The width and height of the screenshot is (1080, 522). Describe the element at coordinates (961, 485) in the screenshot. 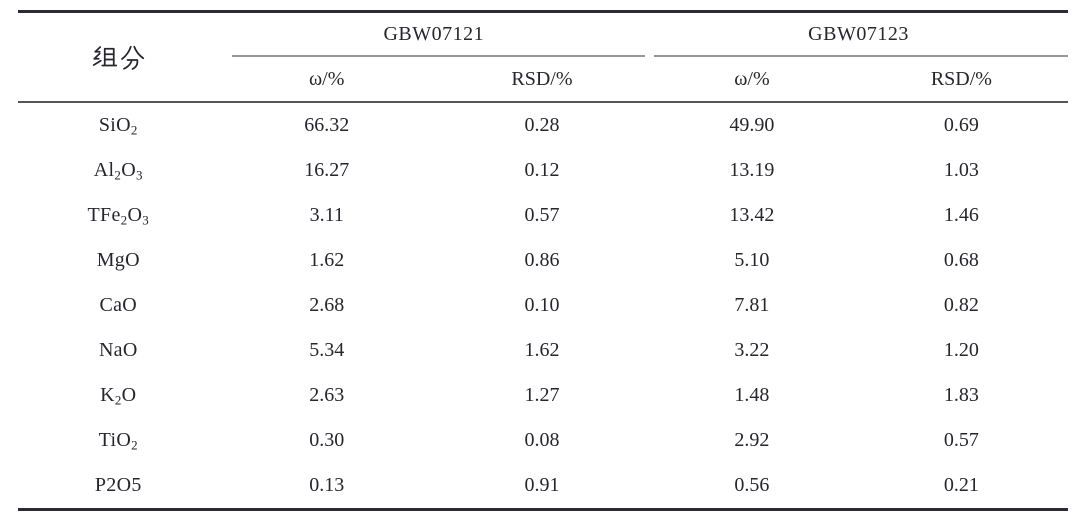

I see `value-cell: 0.21` at that location.